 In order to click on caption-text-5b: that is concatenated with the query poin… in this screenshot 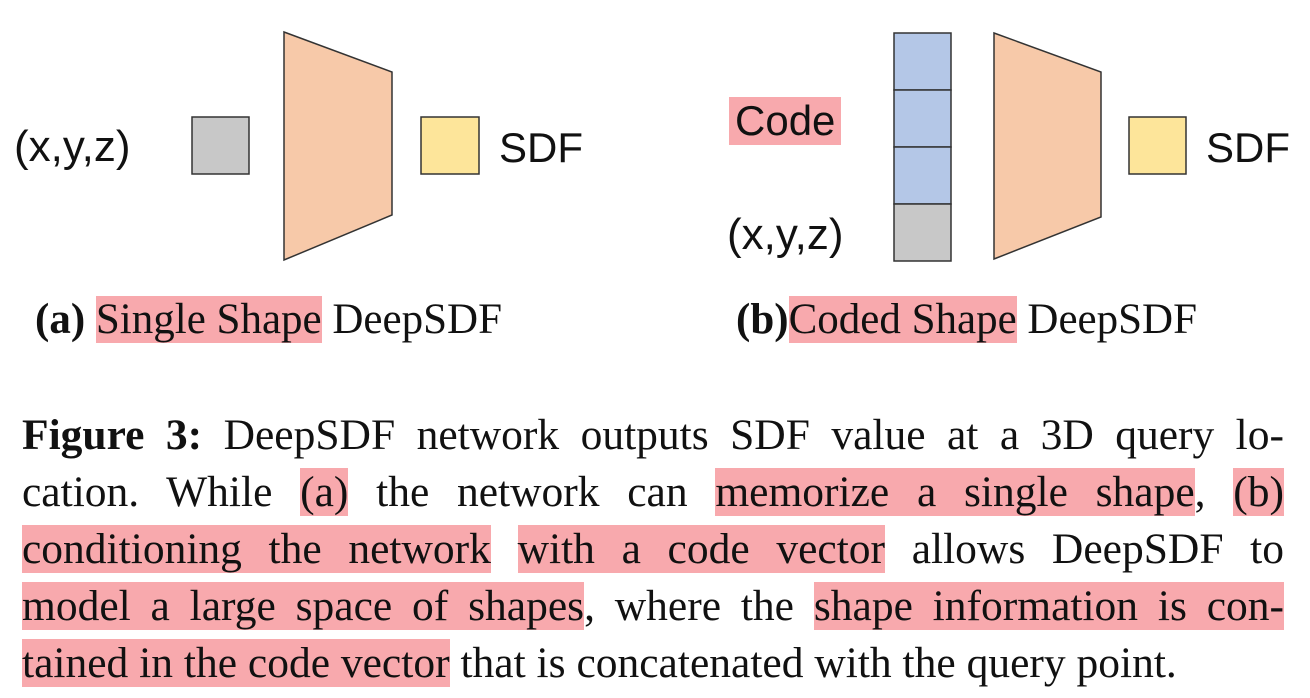, I will do `click(818, 663)`.